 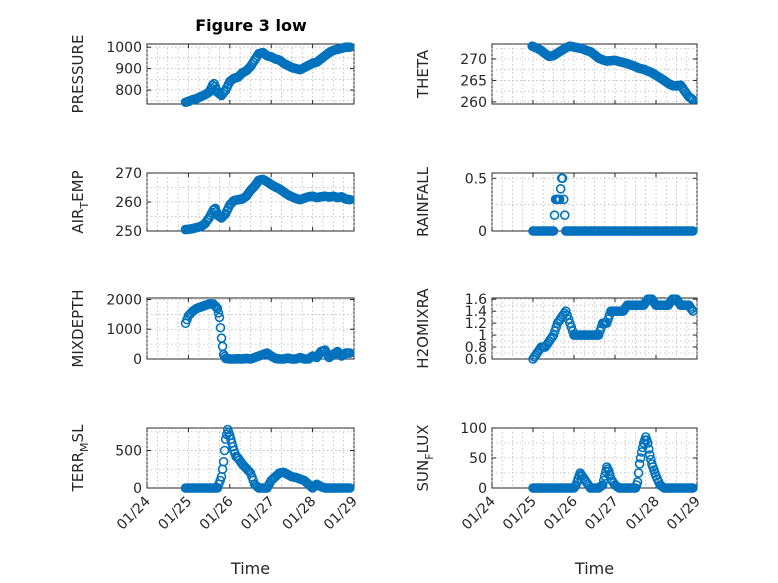 I want to click on y-label-main: RAINFALL, so click(x=423, y=201).